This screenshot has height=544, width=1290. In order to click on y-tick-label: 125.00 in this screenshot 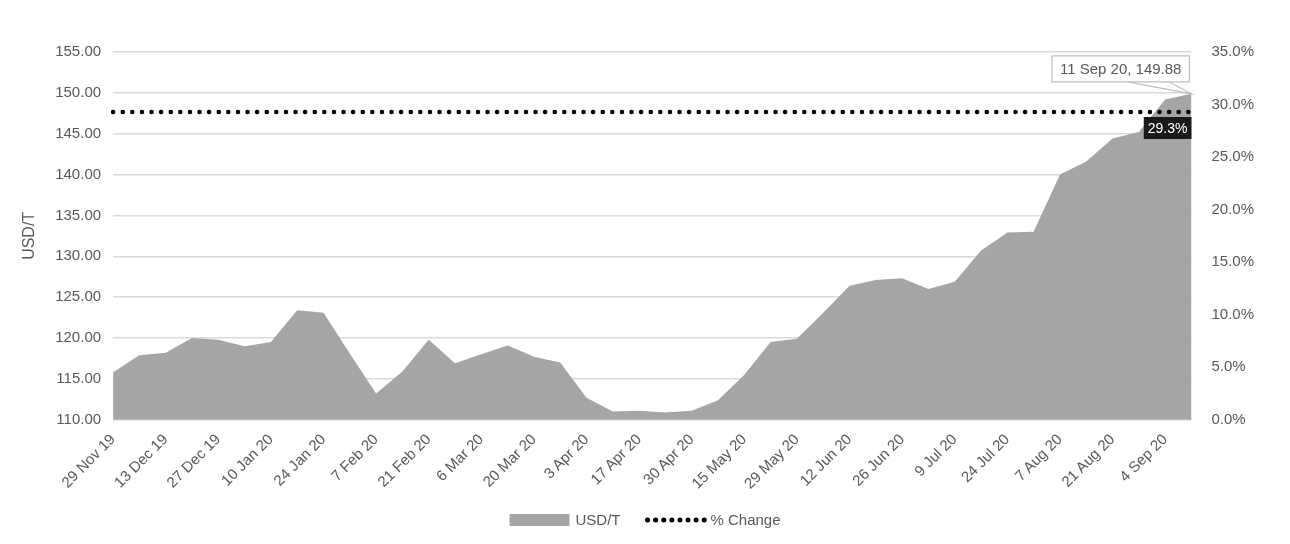, I will do `click(78, 296)`.